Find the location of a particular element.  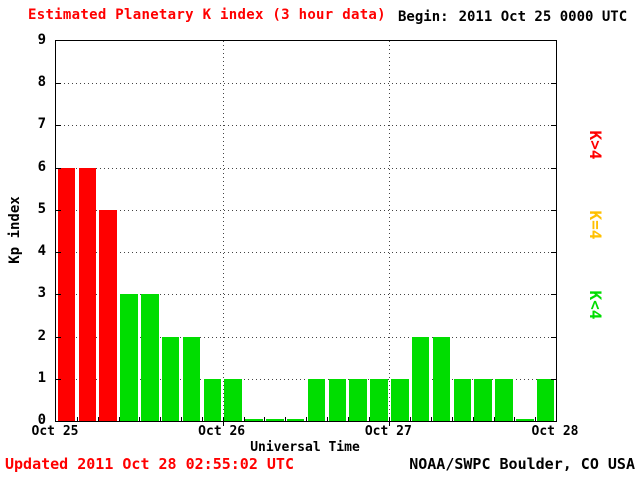

begin-timestamp: Begin: 2011 Oct 25 0000 UTC is located at coordinates (512, 17).